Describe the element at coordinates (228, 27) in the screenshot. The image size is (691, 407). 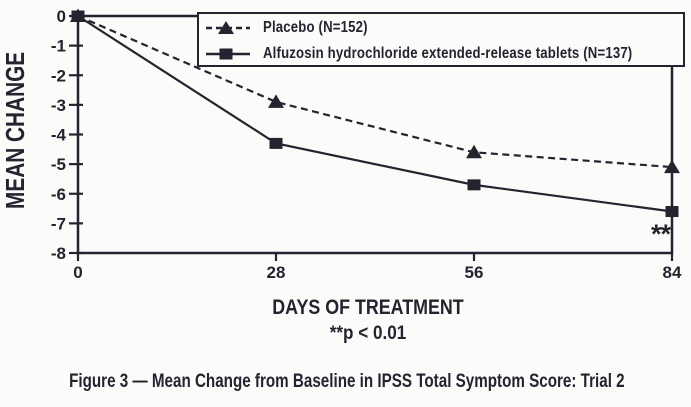
I see `dashed-line-triangle-marker-icon` at that location.